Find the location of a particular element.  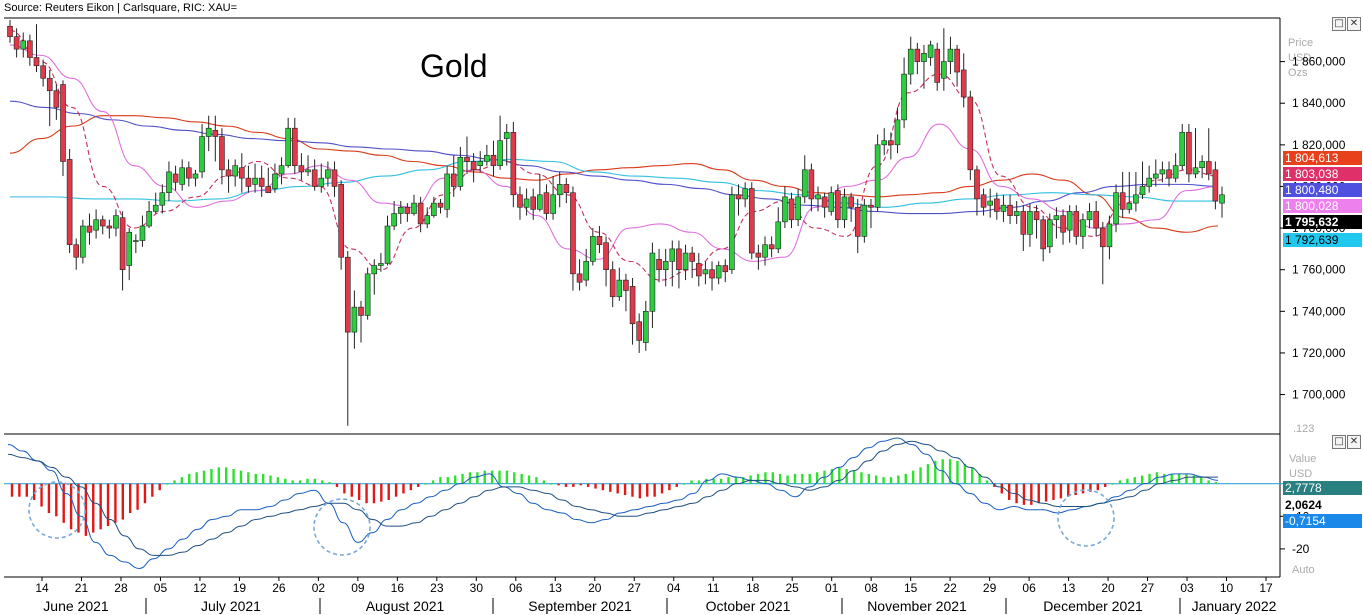

price-panel-close-icon: ✕ is located at coordinates (1354, 24).